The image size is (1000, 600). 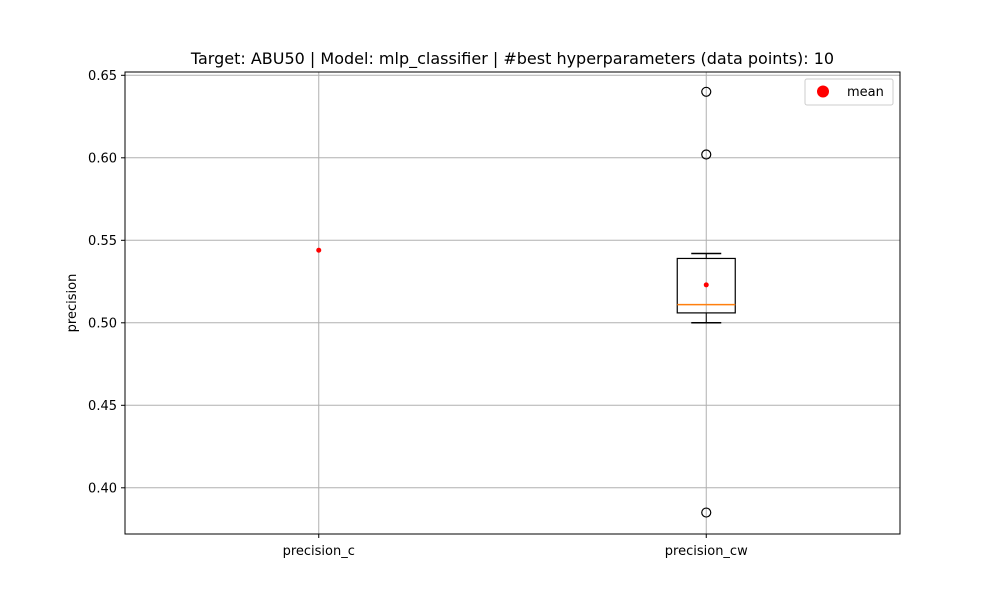 I want to click on y-tick-label: 0.65, so click(x=102, y=76).